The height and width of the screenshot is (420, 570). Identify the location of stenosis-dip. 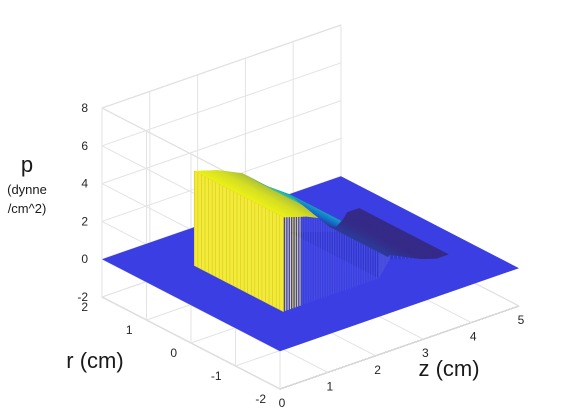
(363, 245).